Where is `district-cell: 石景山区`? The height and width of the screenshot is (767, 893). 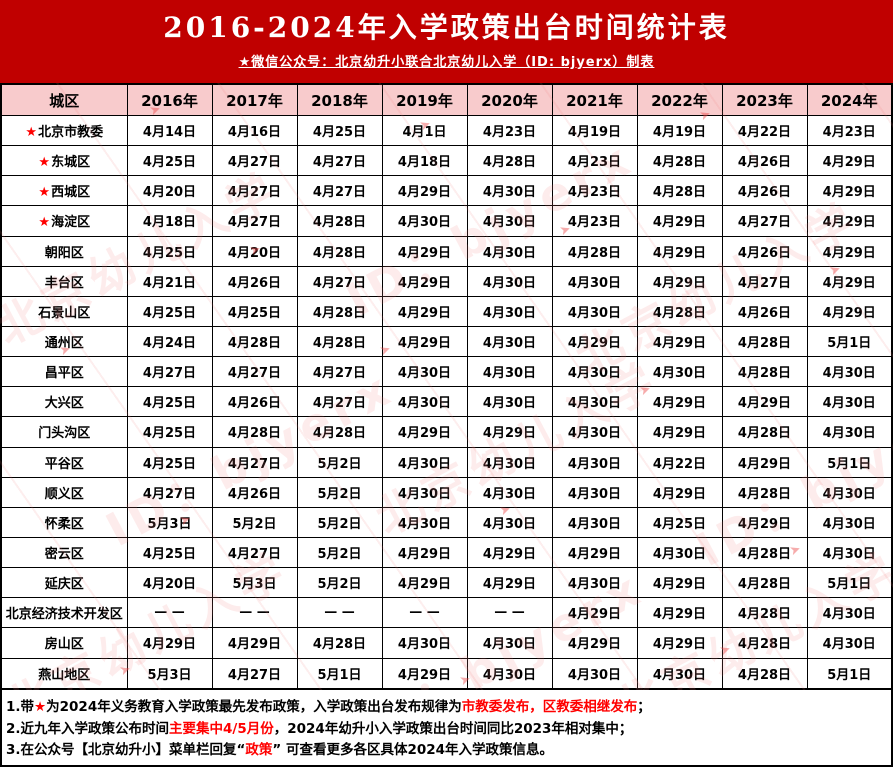 district-cell: 石景山区 is located at coordinates (64, 311).